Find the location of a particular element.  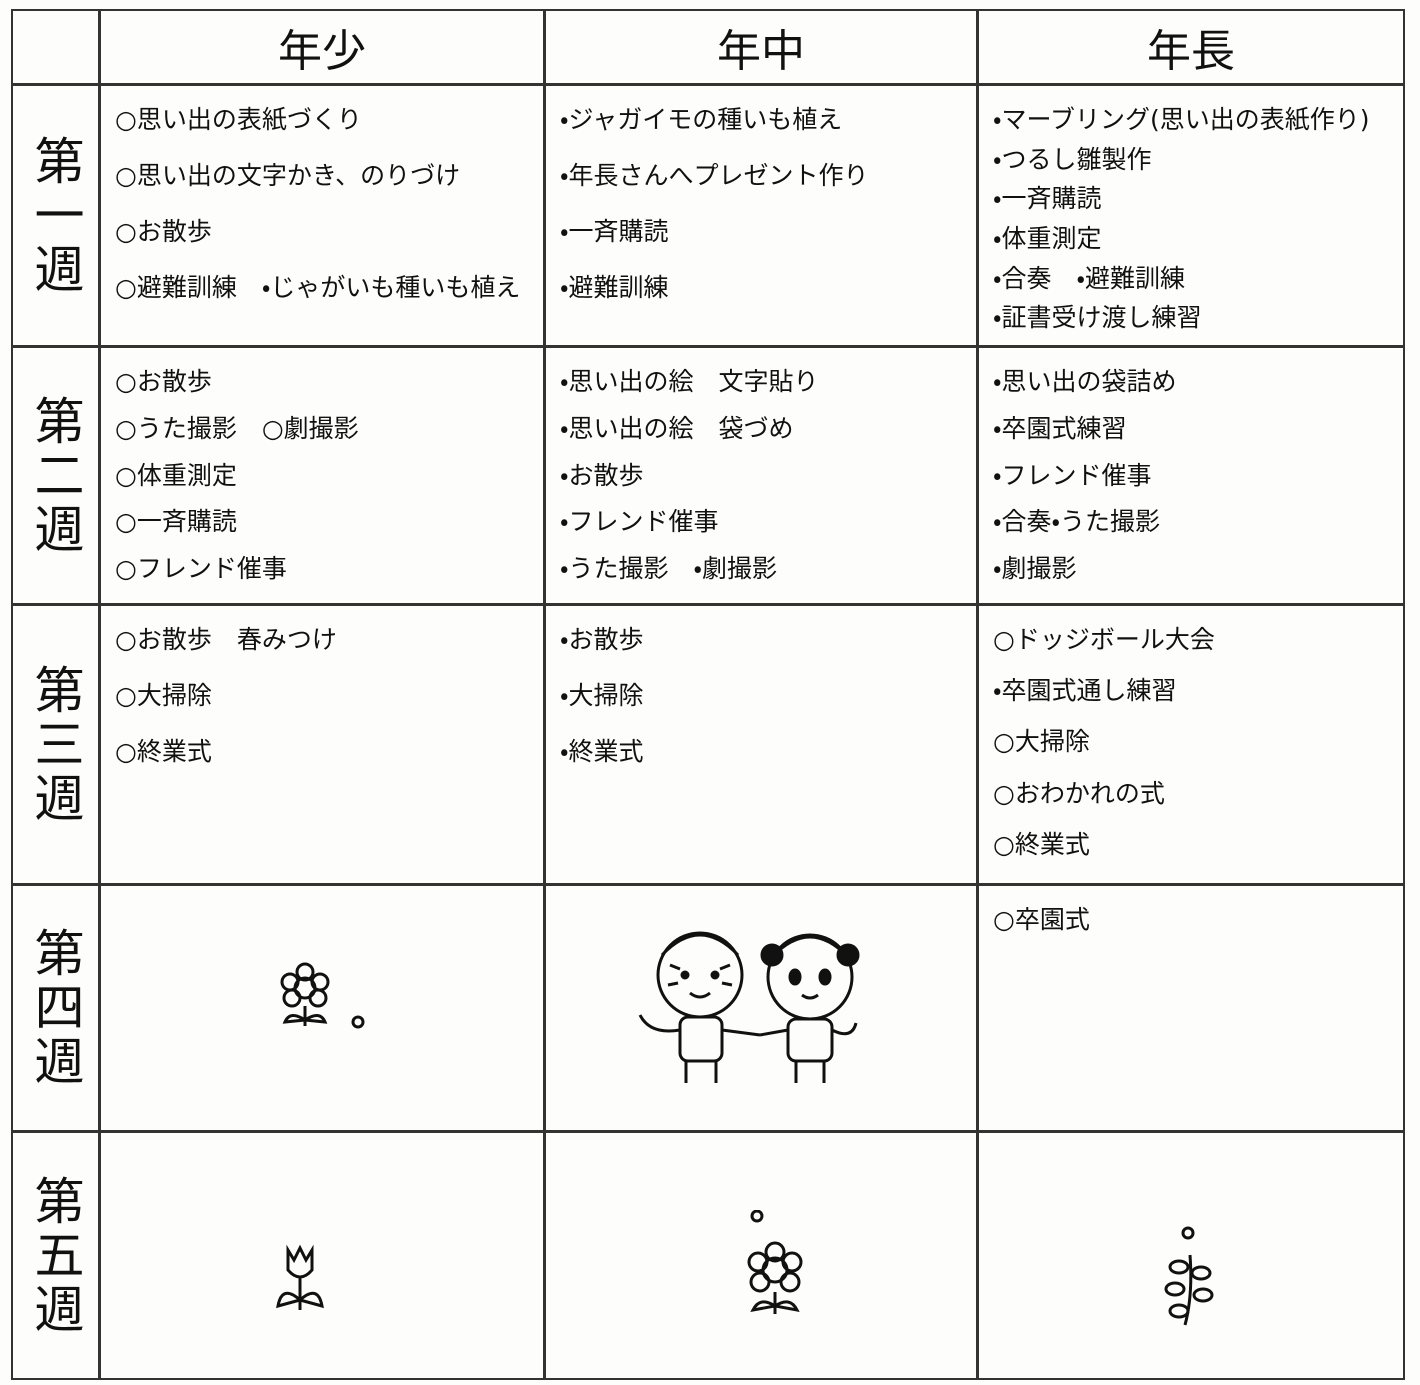

row-label: 第五週 is located at coordinates (55, 1255).